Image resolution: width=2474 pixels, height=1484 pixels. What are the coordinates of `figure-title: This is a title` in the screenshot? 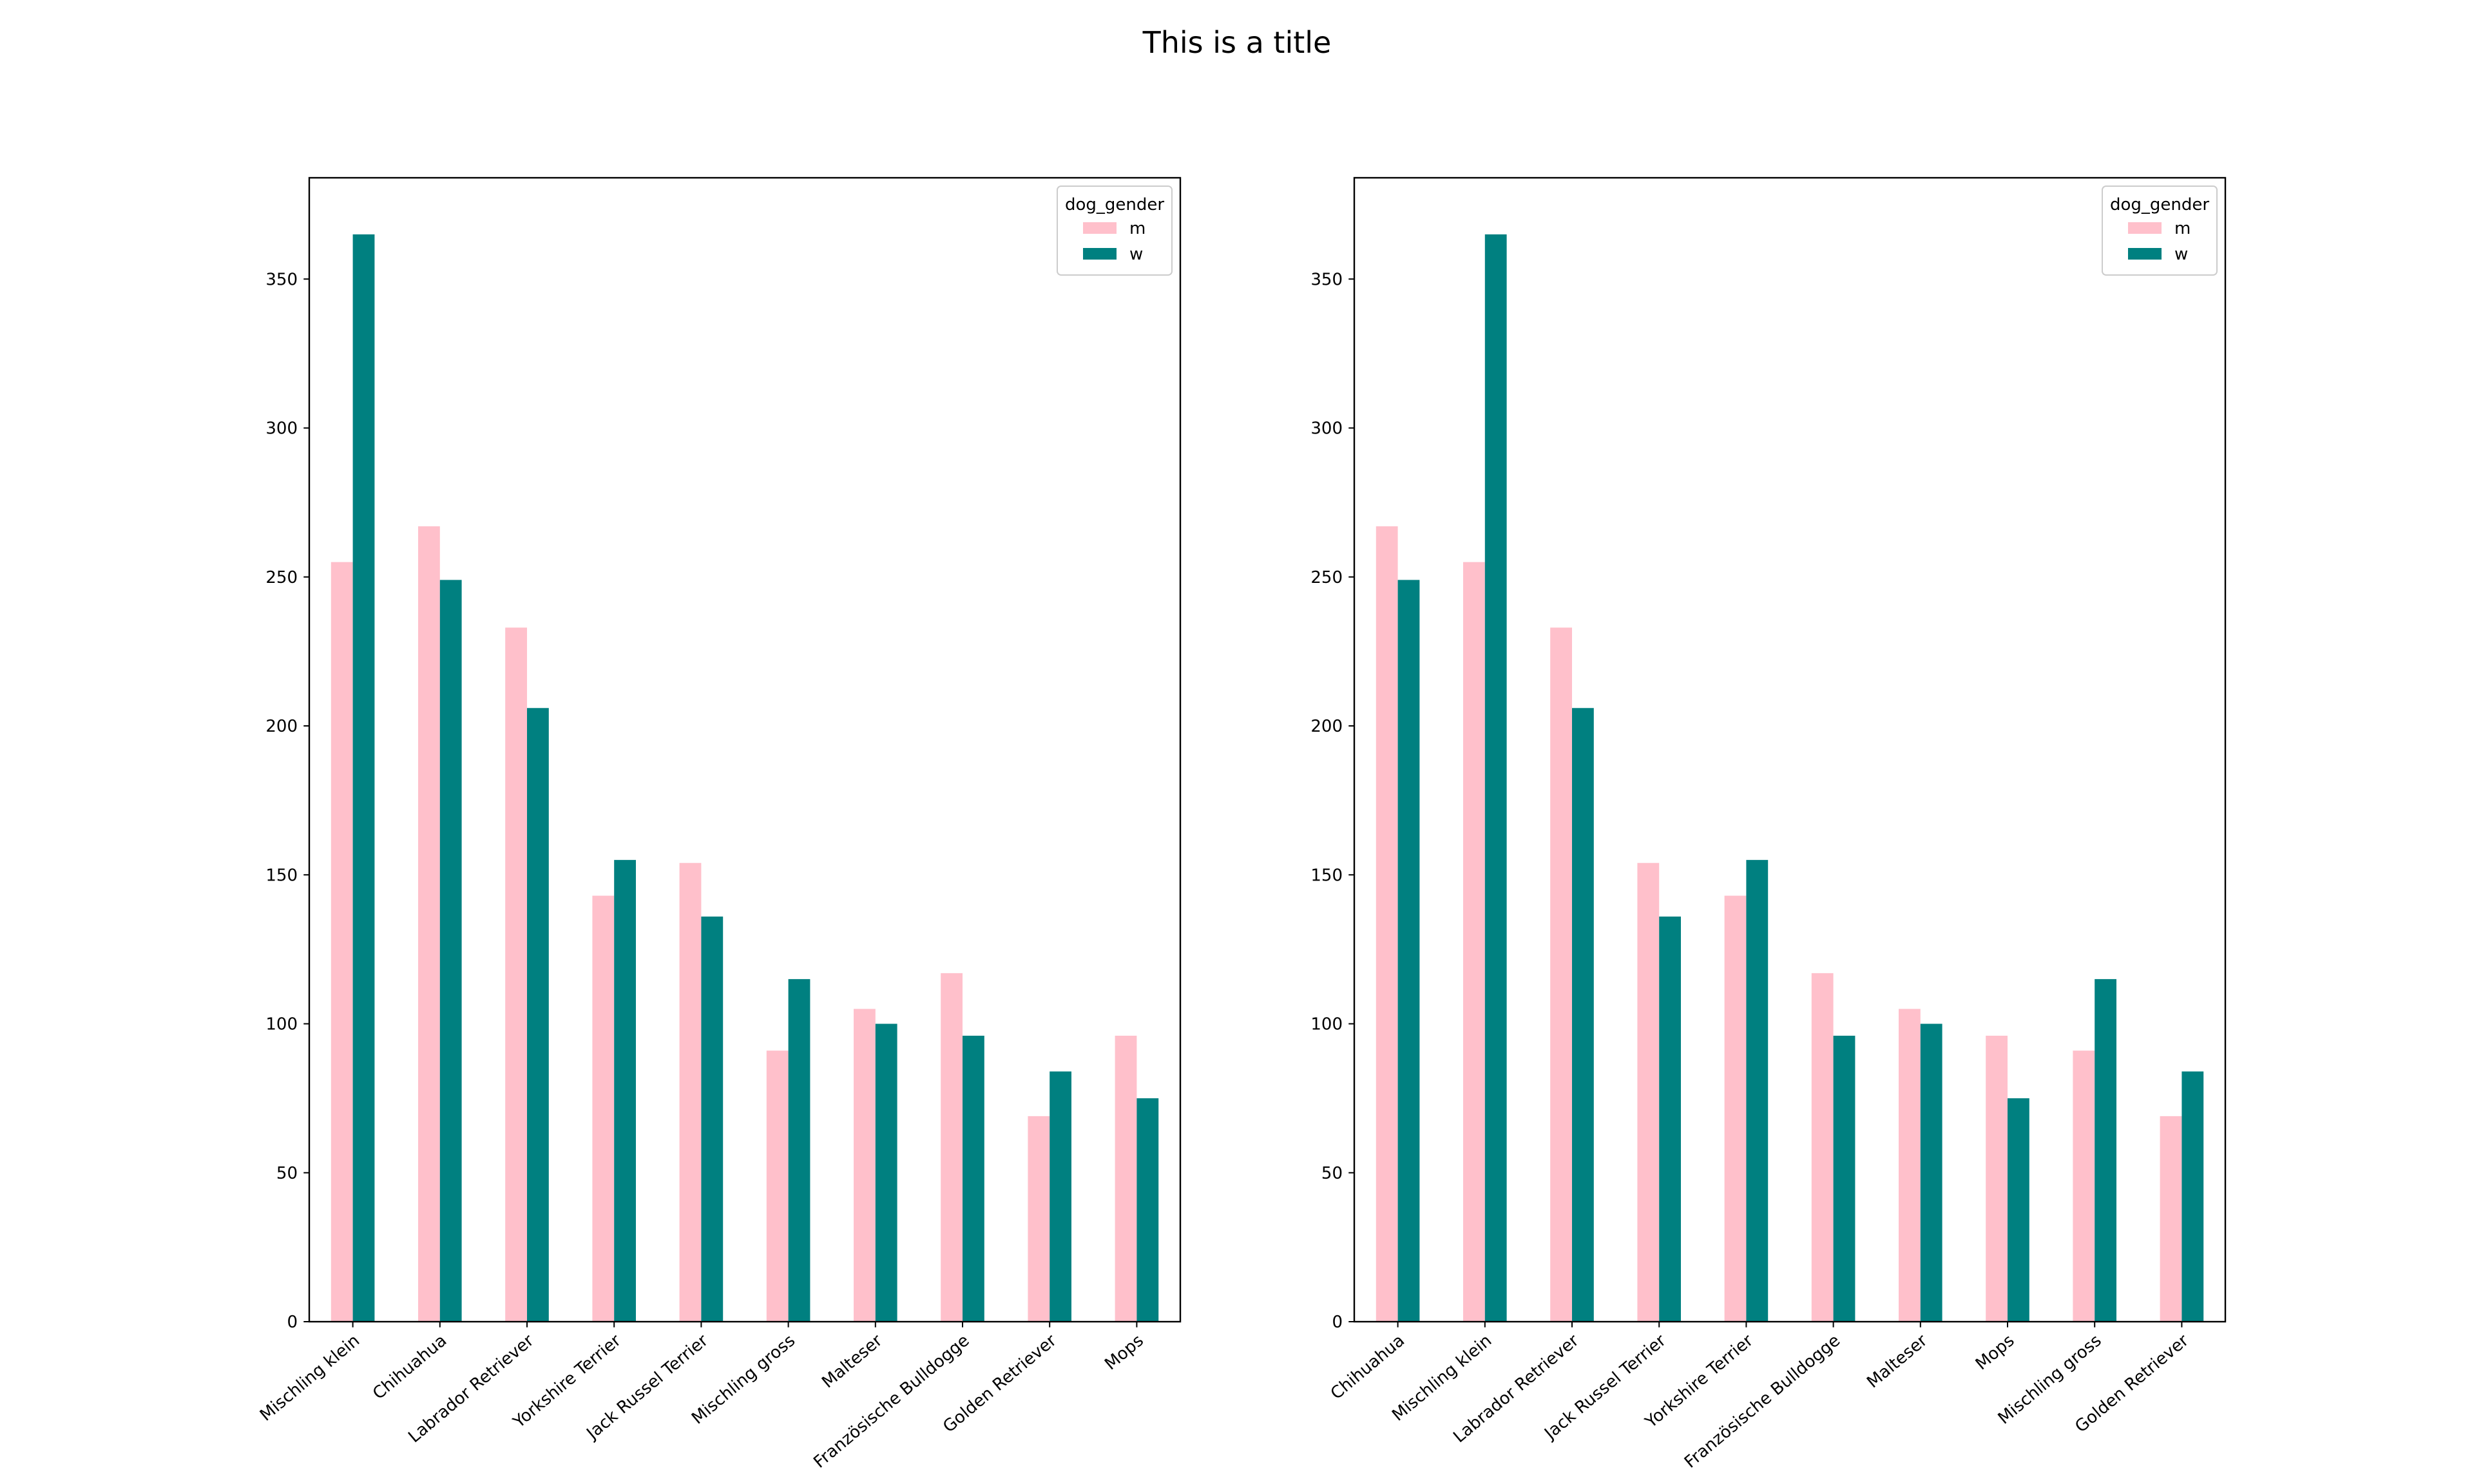 It's located at (1237, 42).